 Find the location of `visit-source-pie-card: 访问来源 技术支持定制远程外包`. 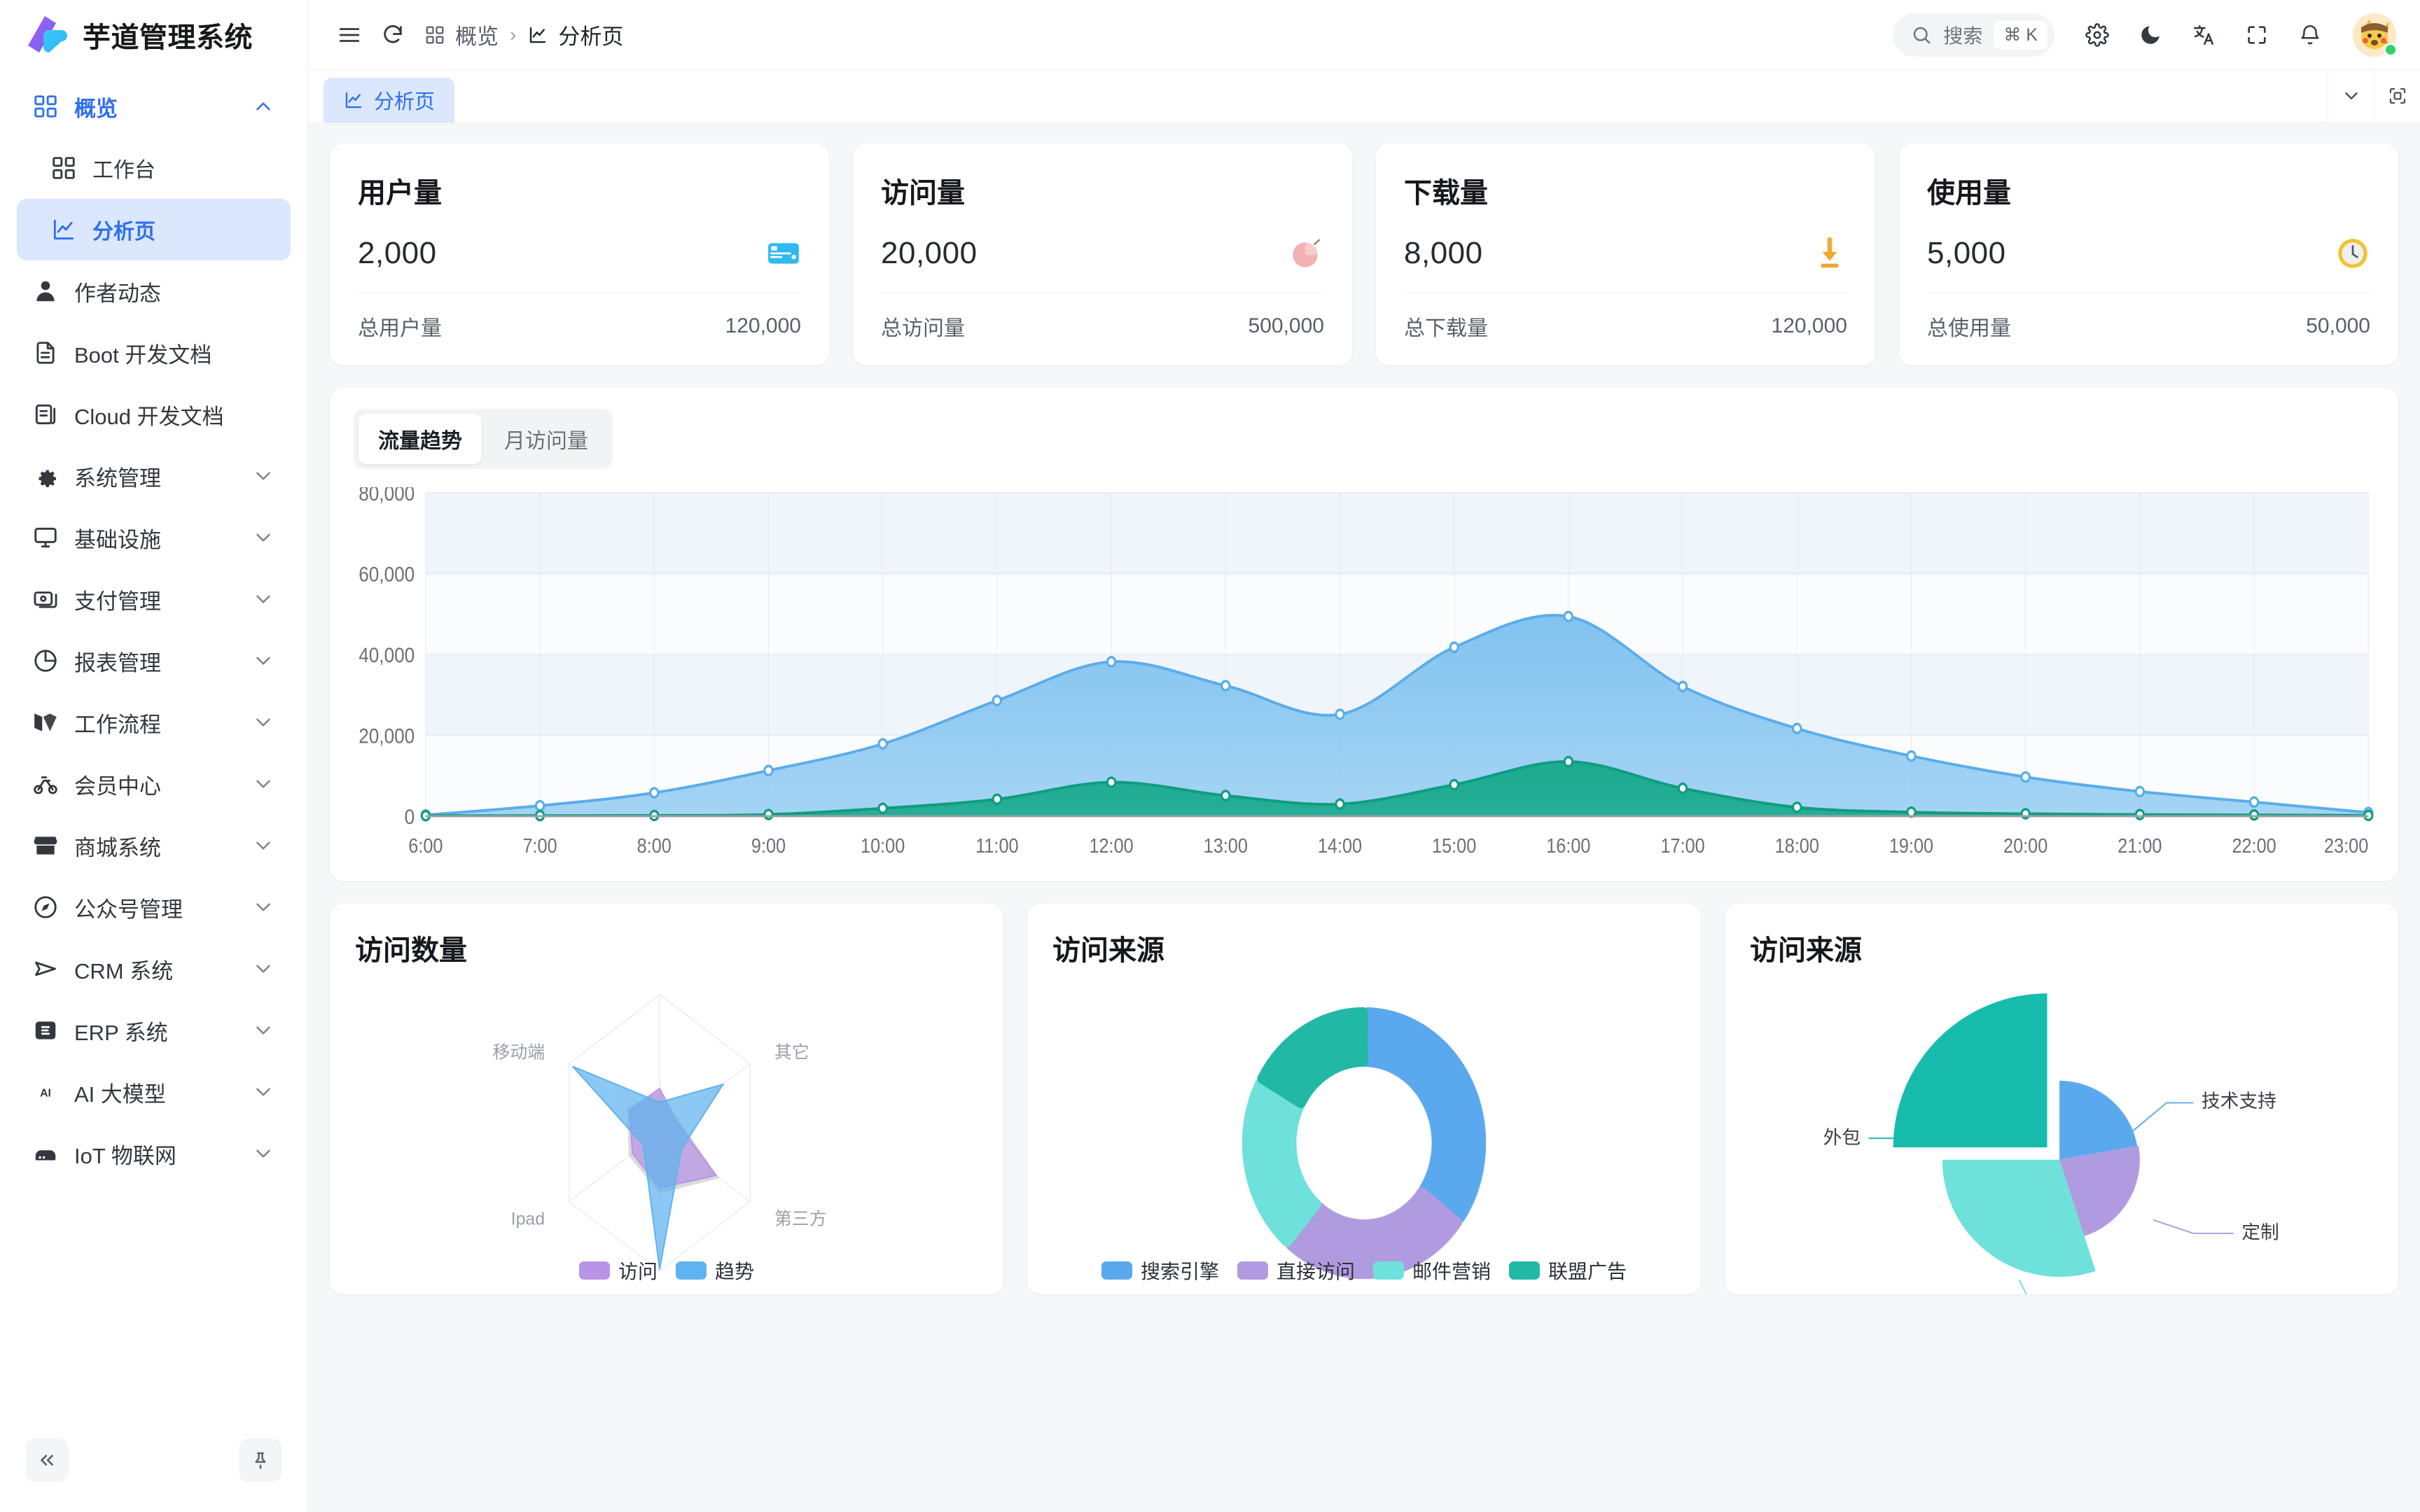

visit-source-pie-card: 访问来源 技术支持定制远程外包 is located at coordinates (2061, 1099).